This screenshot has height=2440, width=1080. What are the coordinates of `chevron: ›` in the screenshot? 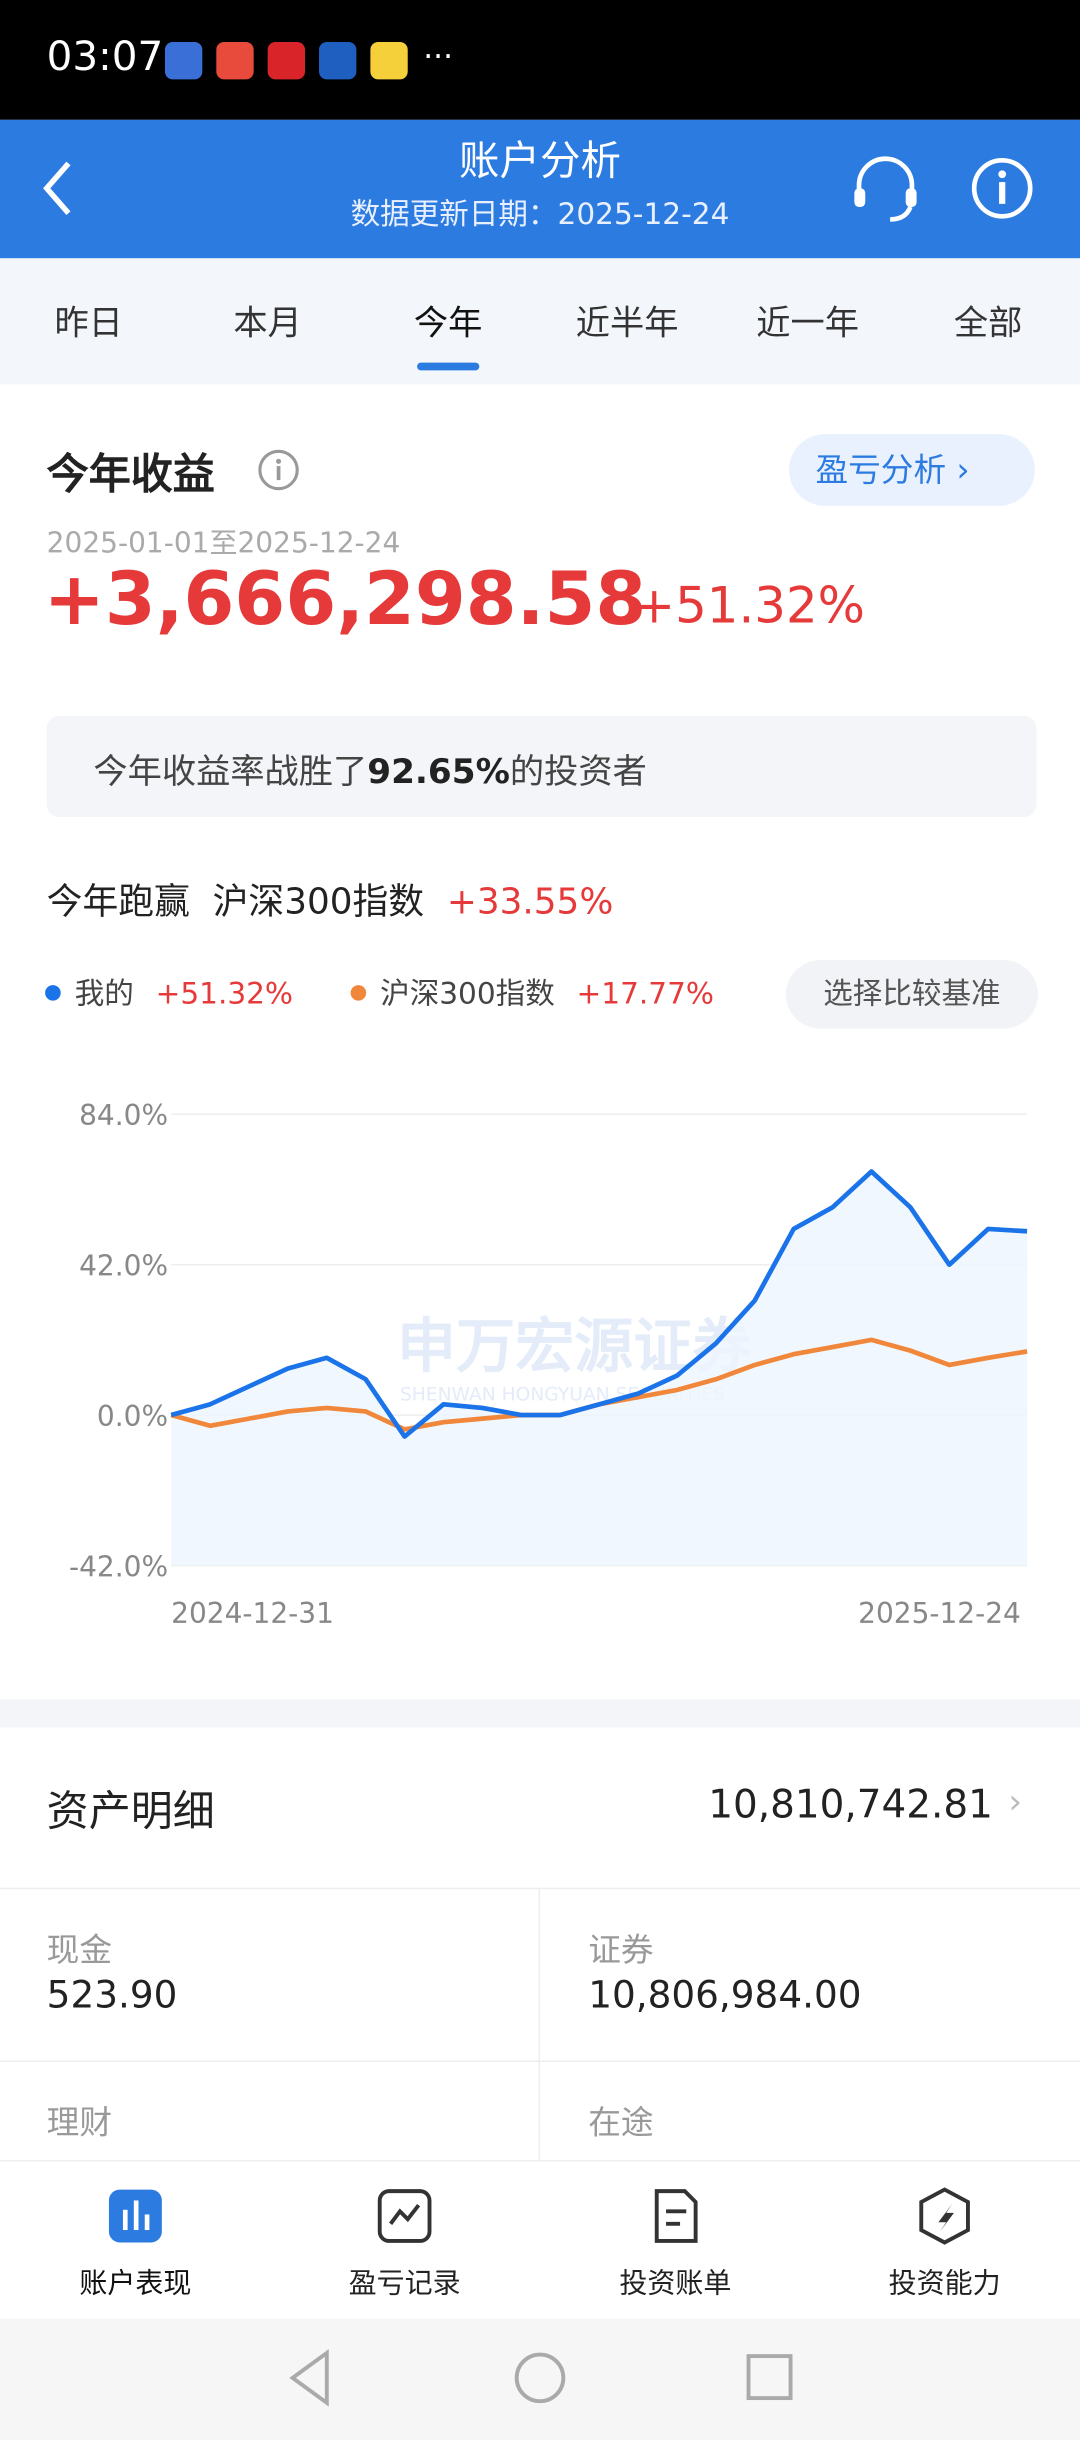 It's located at (1015, 1803).